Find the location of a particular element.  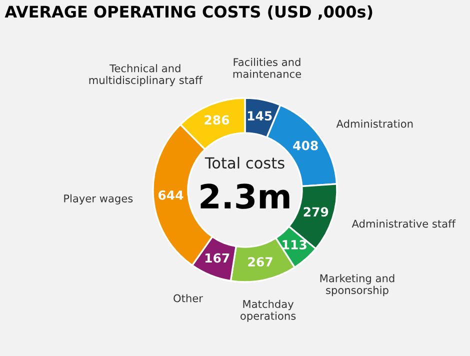

data-label: 167 is located at coordinates (217, 258).